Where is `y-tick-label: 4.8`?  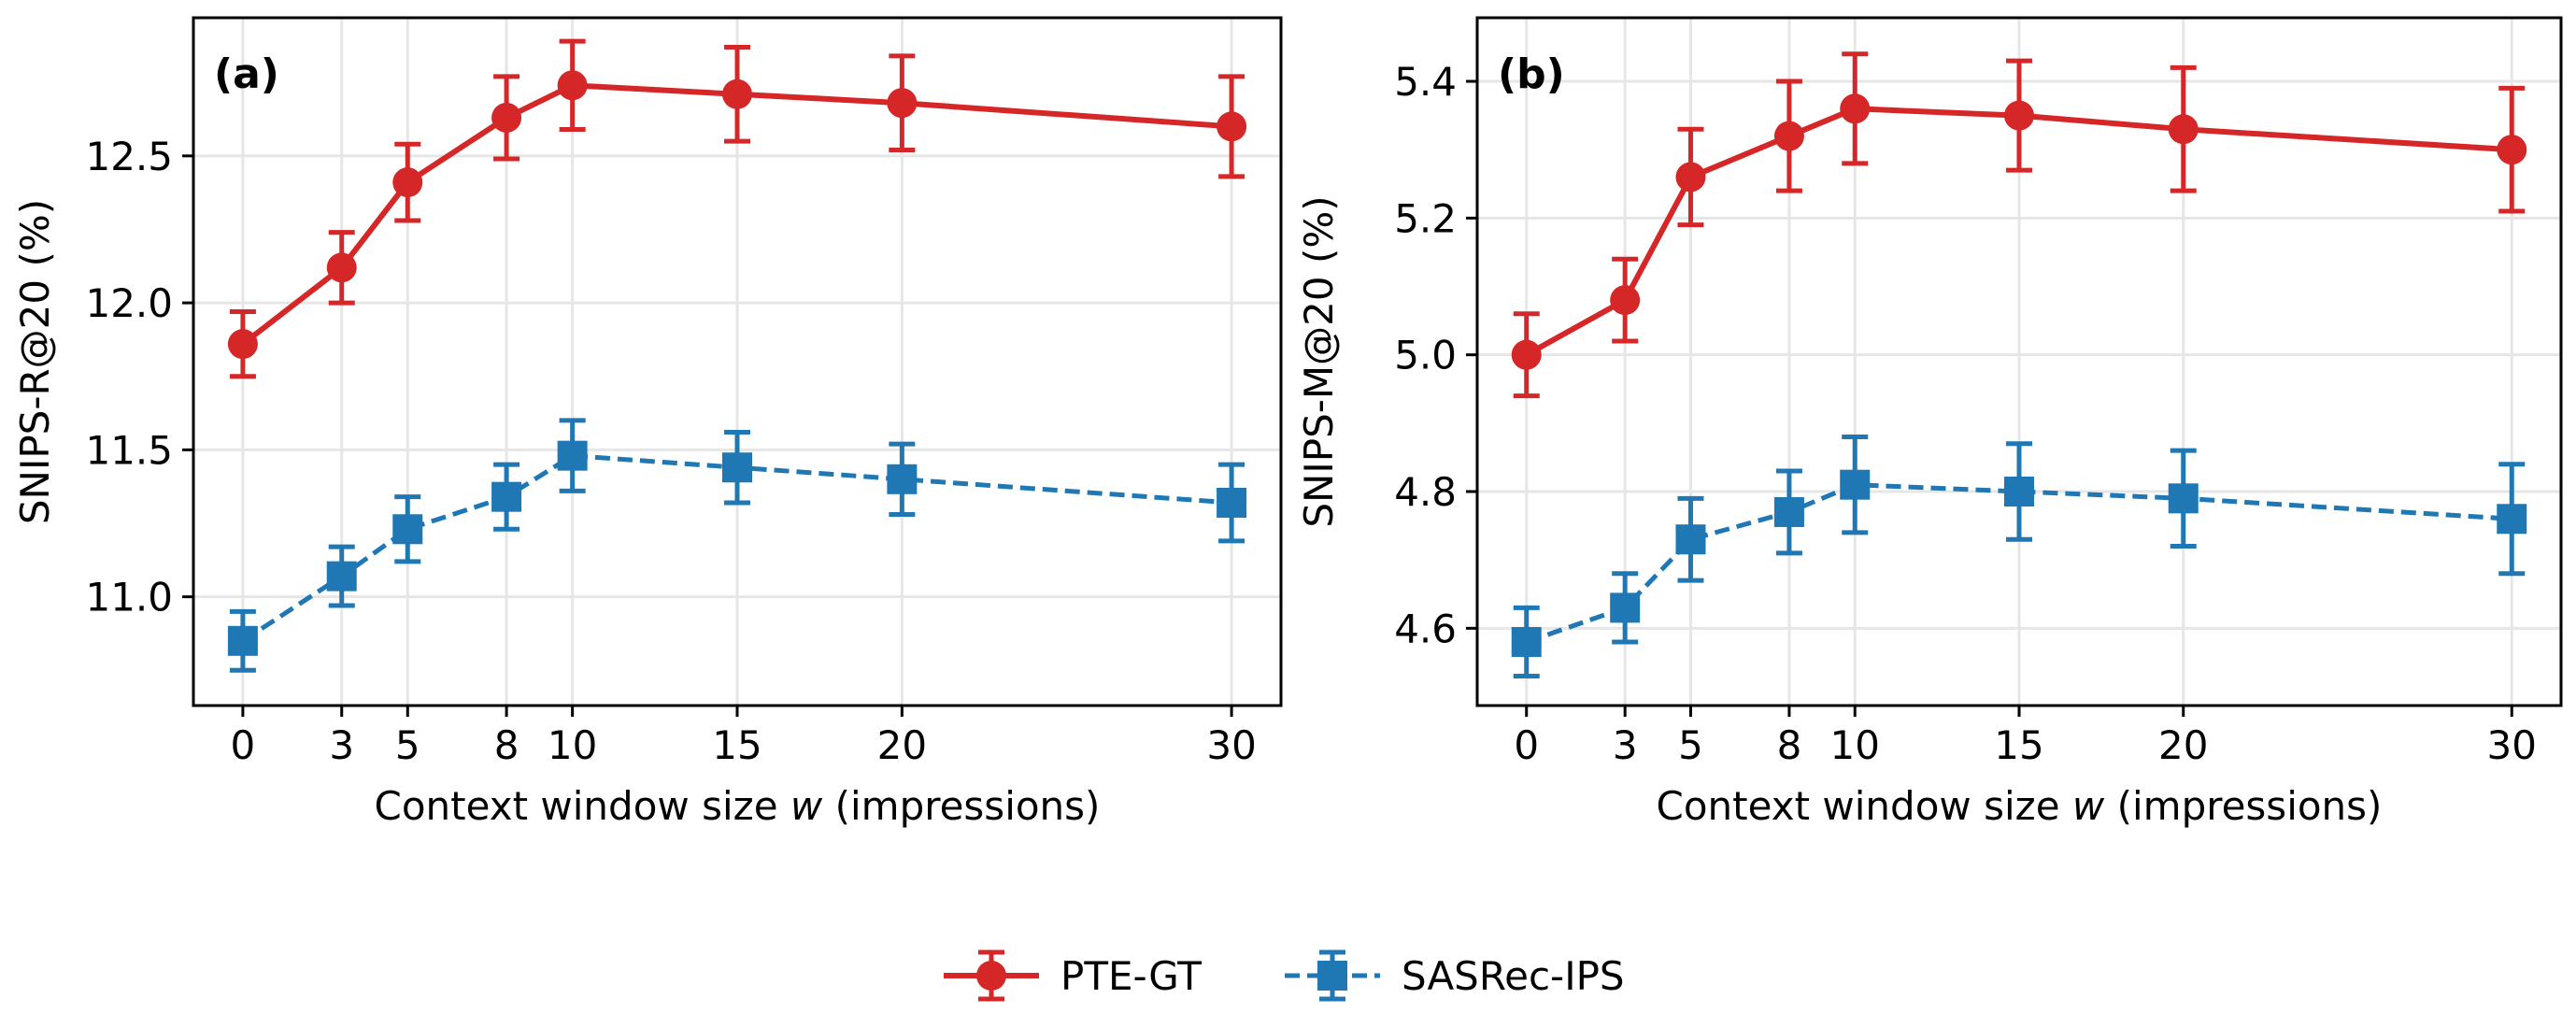 y-tick-label: 4.8 is located at coordinates (1425, 492).